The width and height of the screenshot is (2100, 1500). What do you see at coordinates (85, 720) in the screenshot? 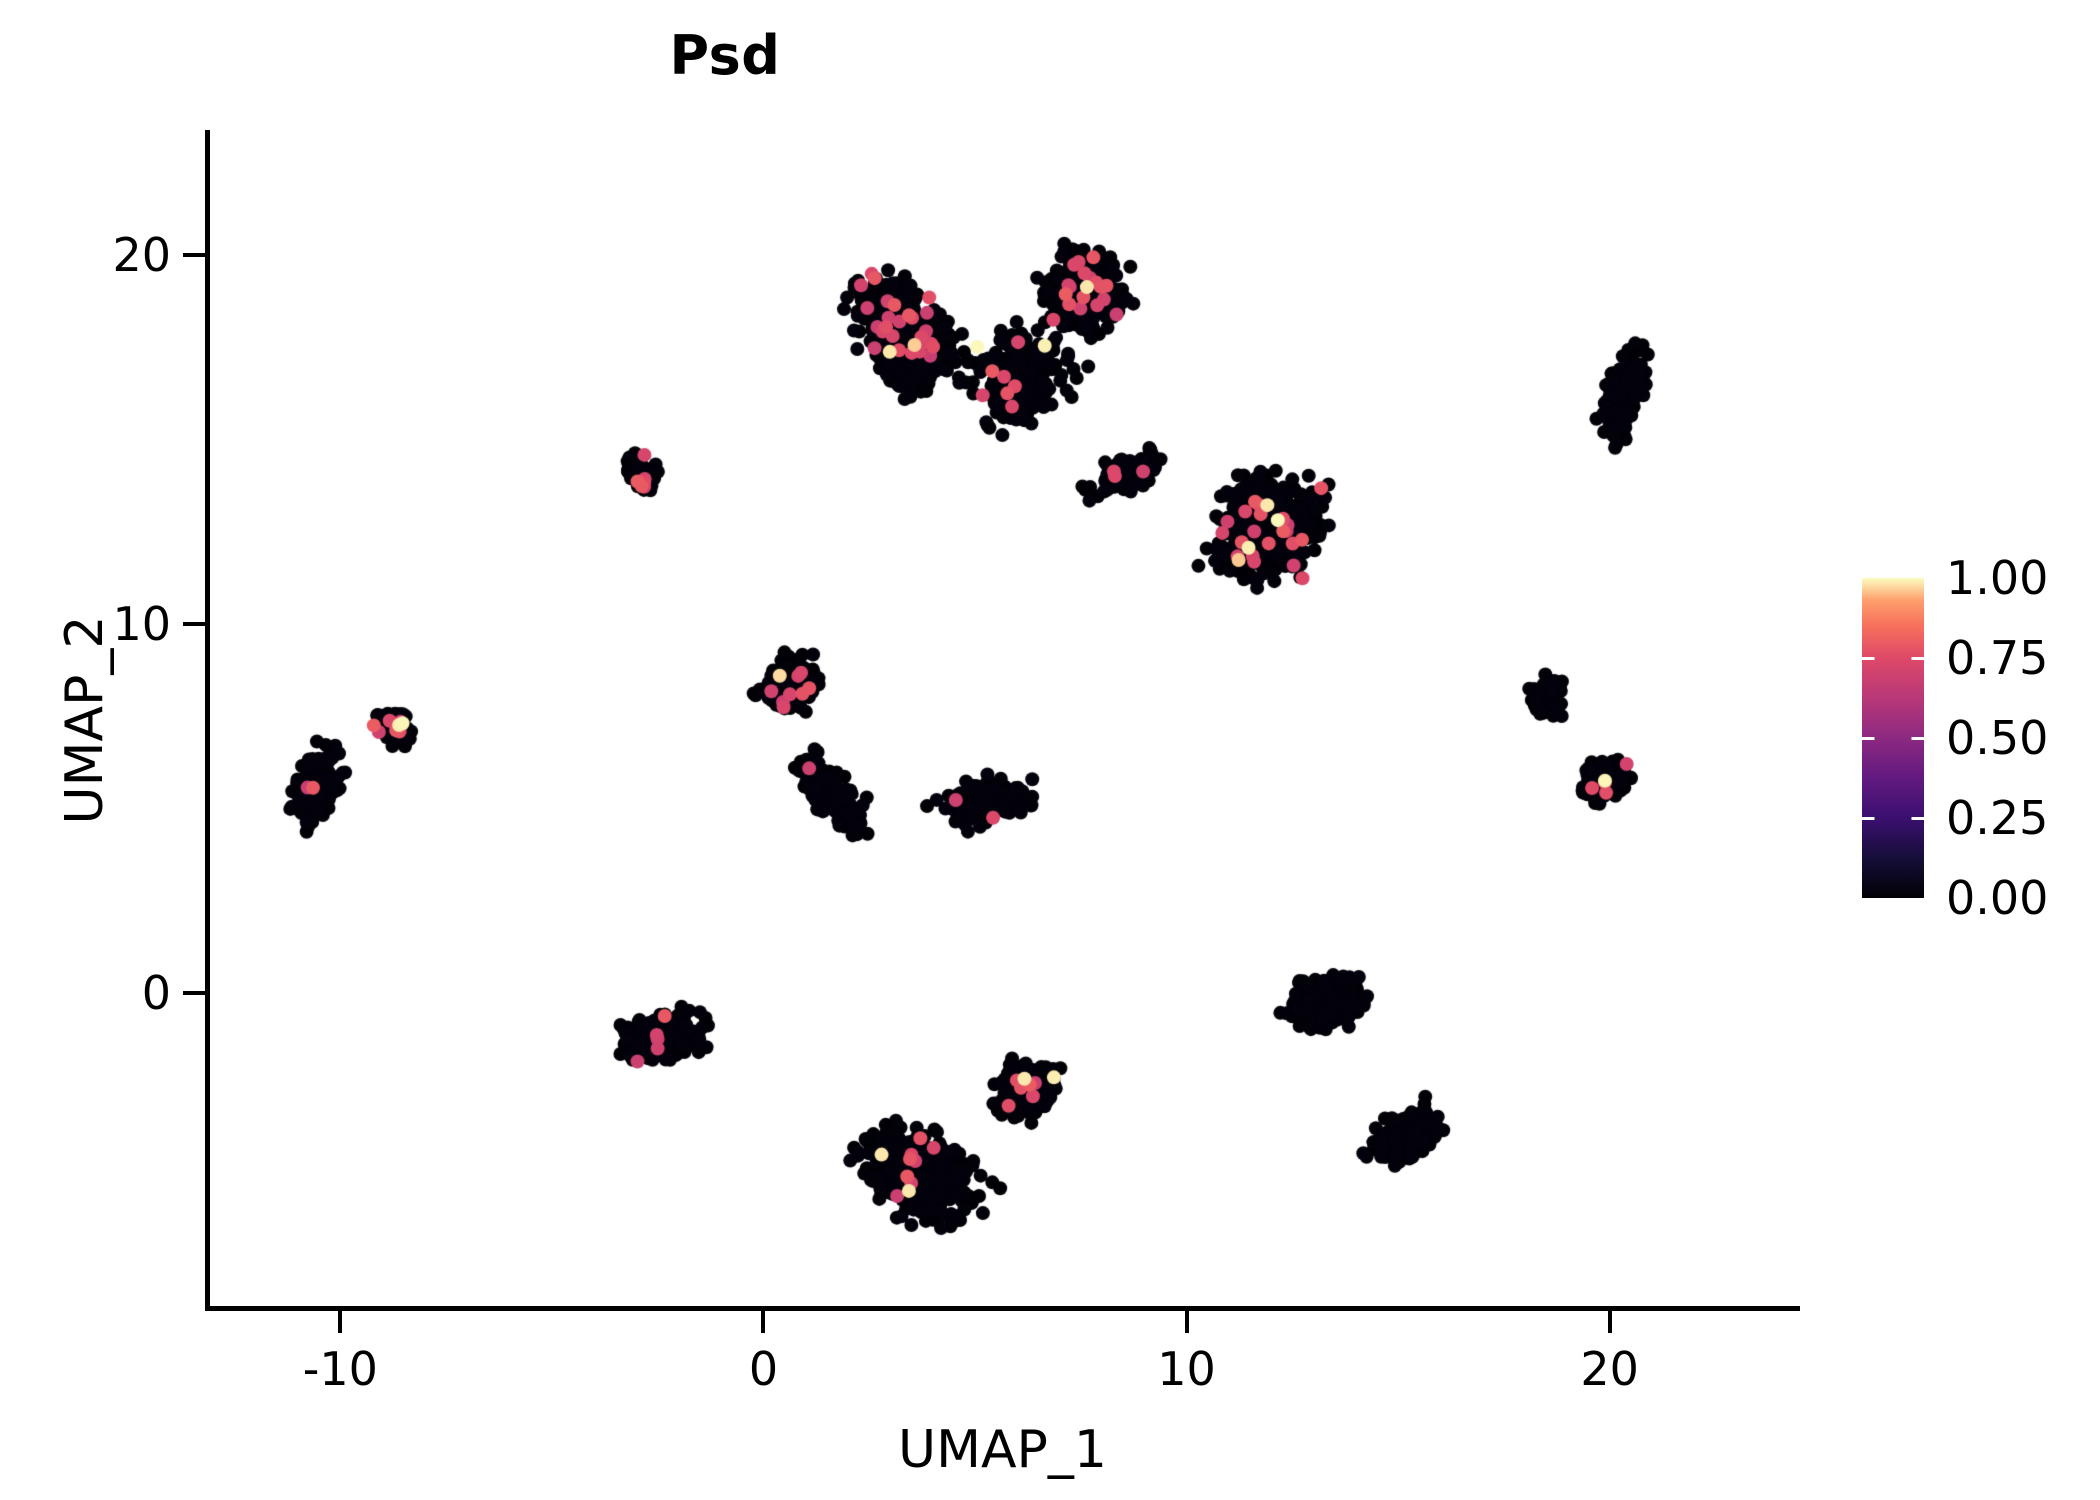
I see `y-axis-label: UMAP_2` at bounding box center [85, 720].